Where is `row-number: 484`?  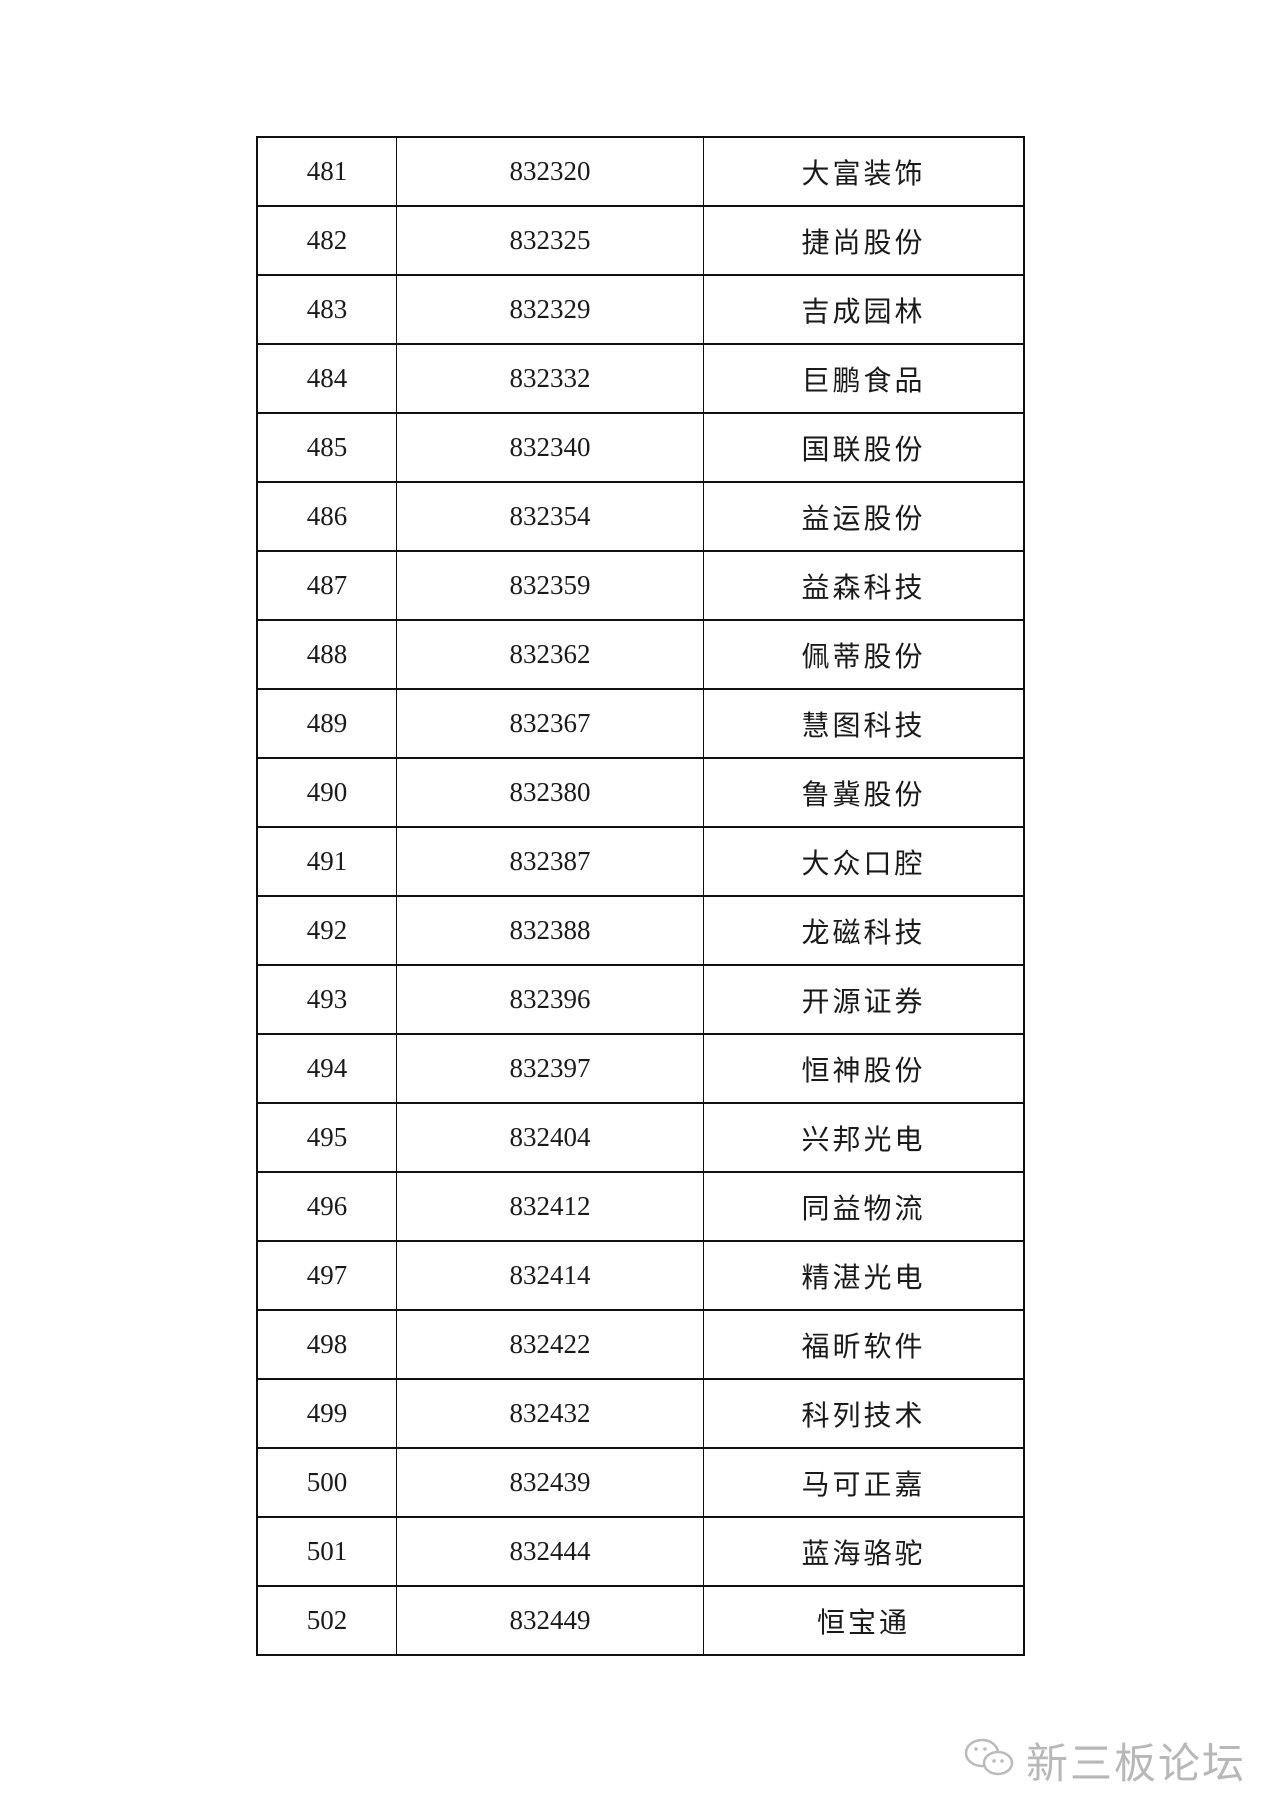
row-number: 484 is located at coordinates (326, 378).